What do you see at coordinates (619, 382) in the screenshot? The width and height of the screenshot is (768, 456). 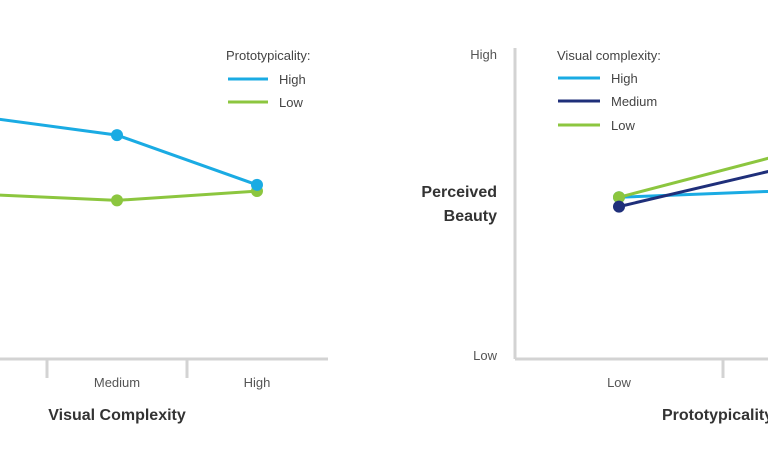 I see `right-x-tick-label-low: Low` at bounding box center [619, 382].